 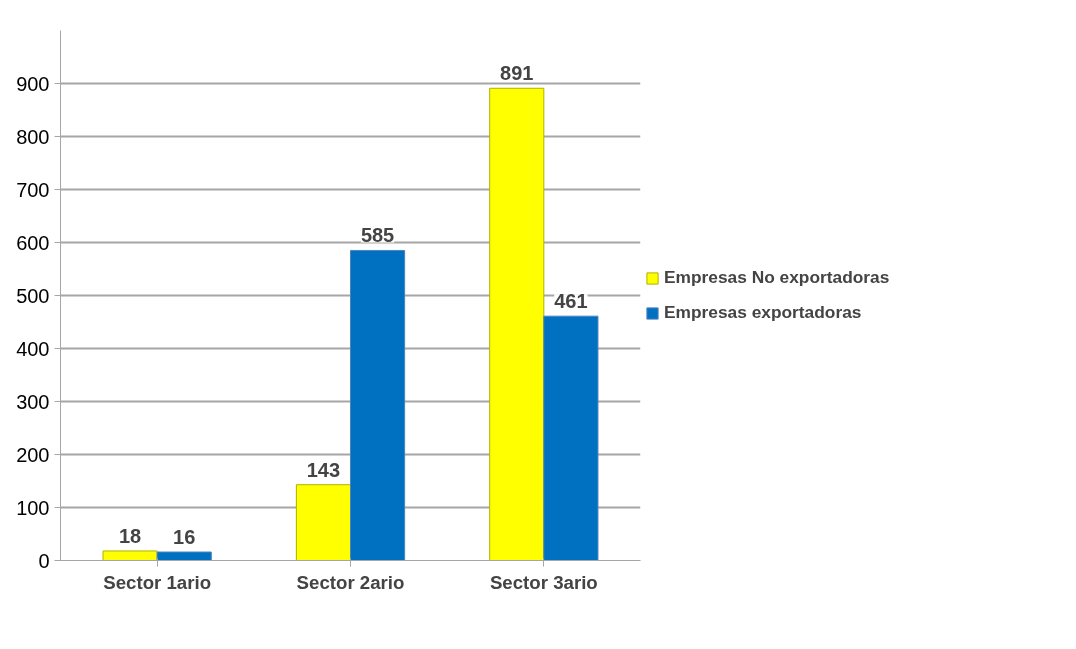 What do you see at coordinates (377, 235) in the screenshot?
I see `data-label: 585` at bounding box center [377, 235].